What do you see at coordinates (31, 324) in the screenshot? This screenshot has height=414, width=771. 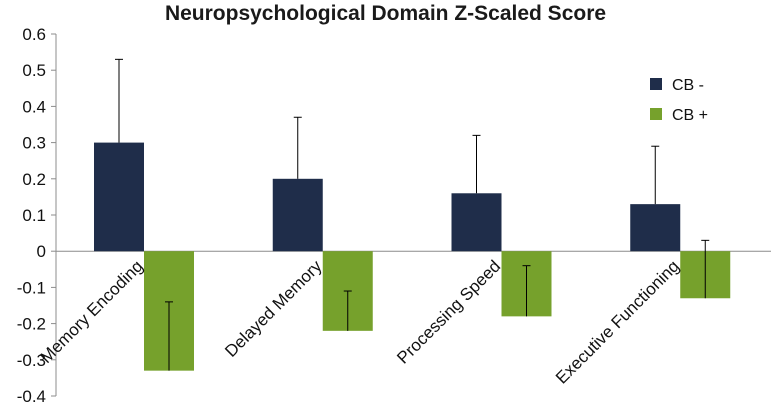 I see `y-tick-label: -0.2` at bounding box center [31, 324].